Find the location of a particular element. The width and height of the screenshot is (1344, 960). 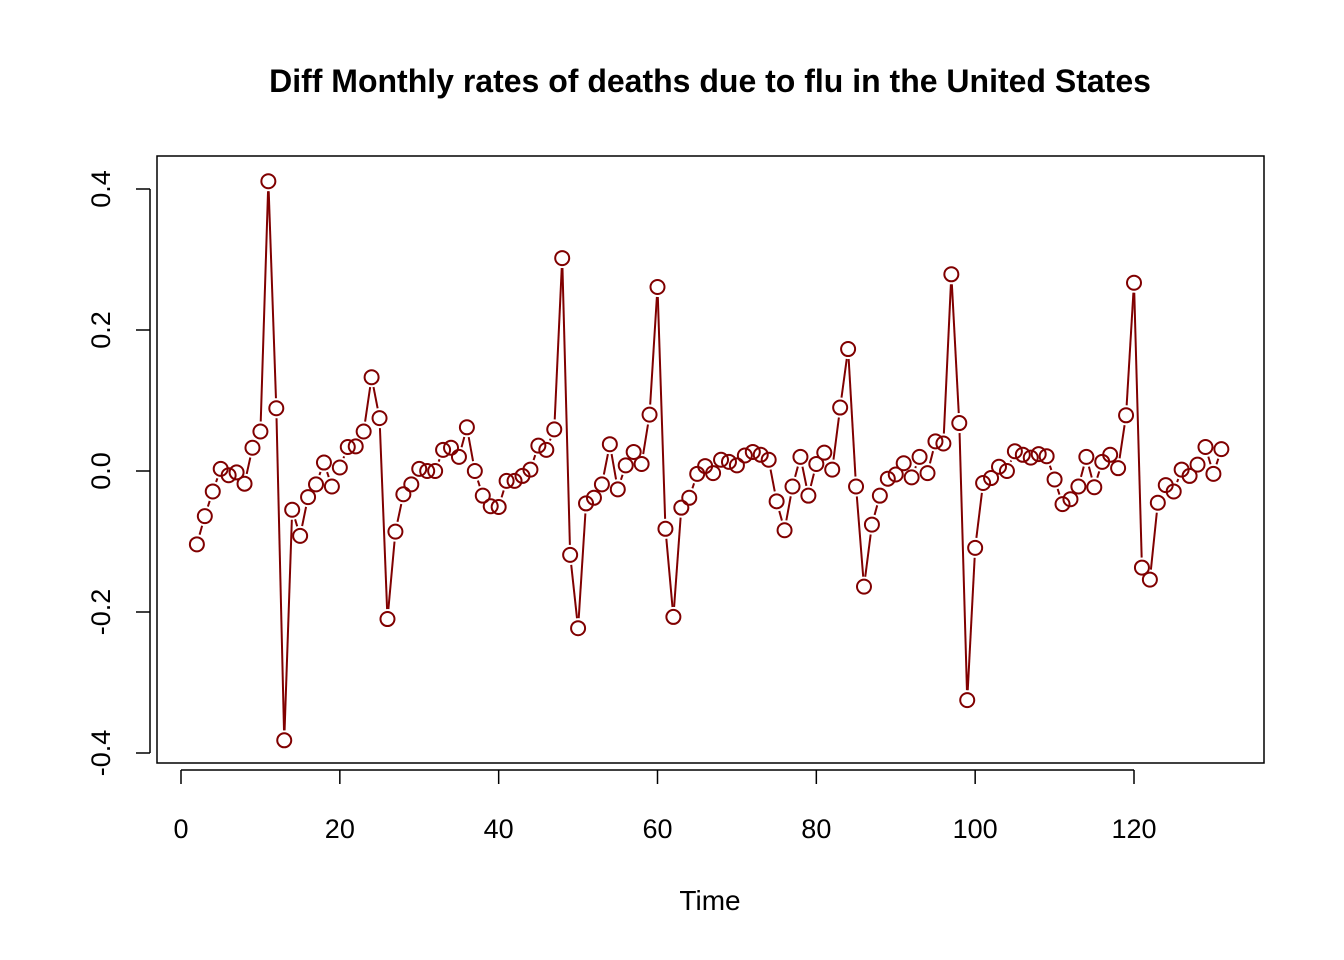

x-axis-label: Time is located at coordinates (709, 900).